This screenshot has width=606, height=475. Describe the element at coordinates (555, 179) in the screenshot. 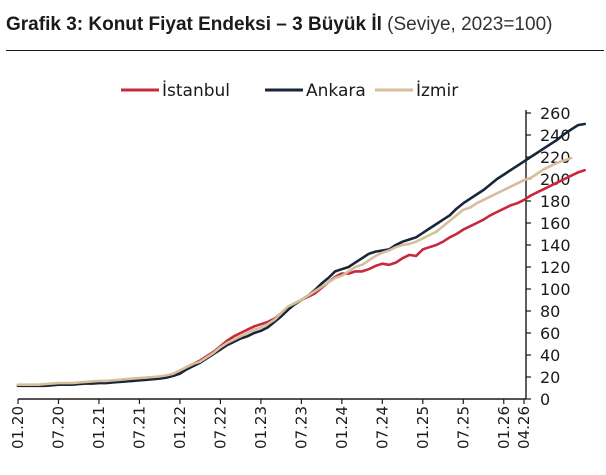

I see `y-tick-label: 200` at that location.